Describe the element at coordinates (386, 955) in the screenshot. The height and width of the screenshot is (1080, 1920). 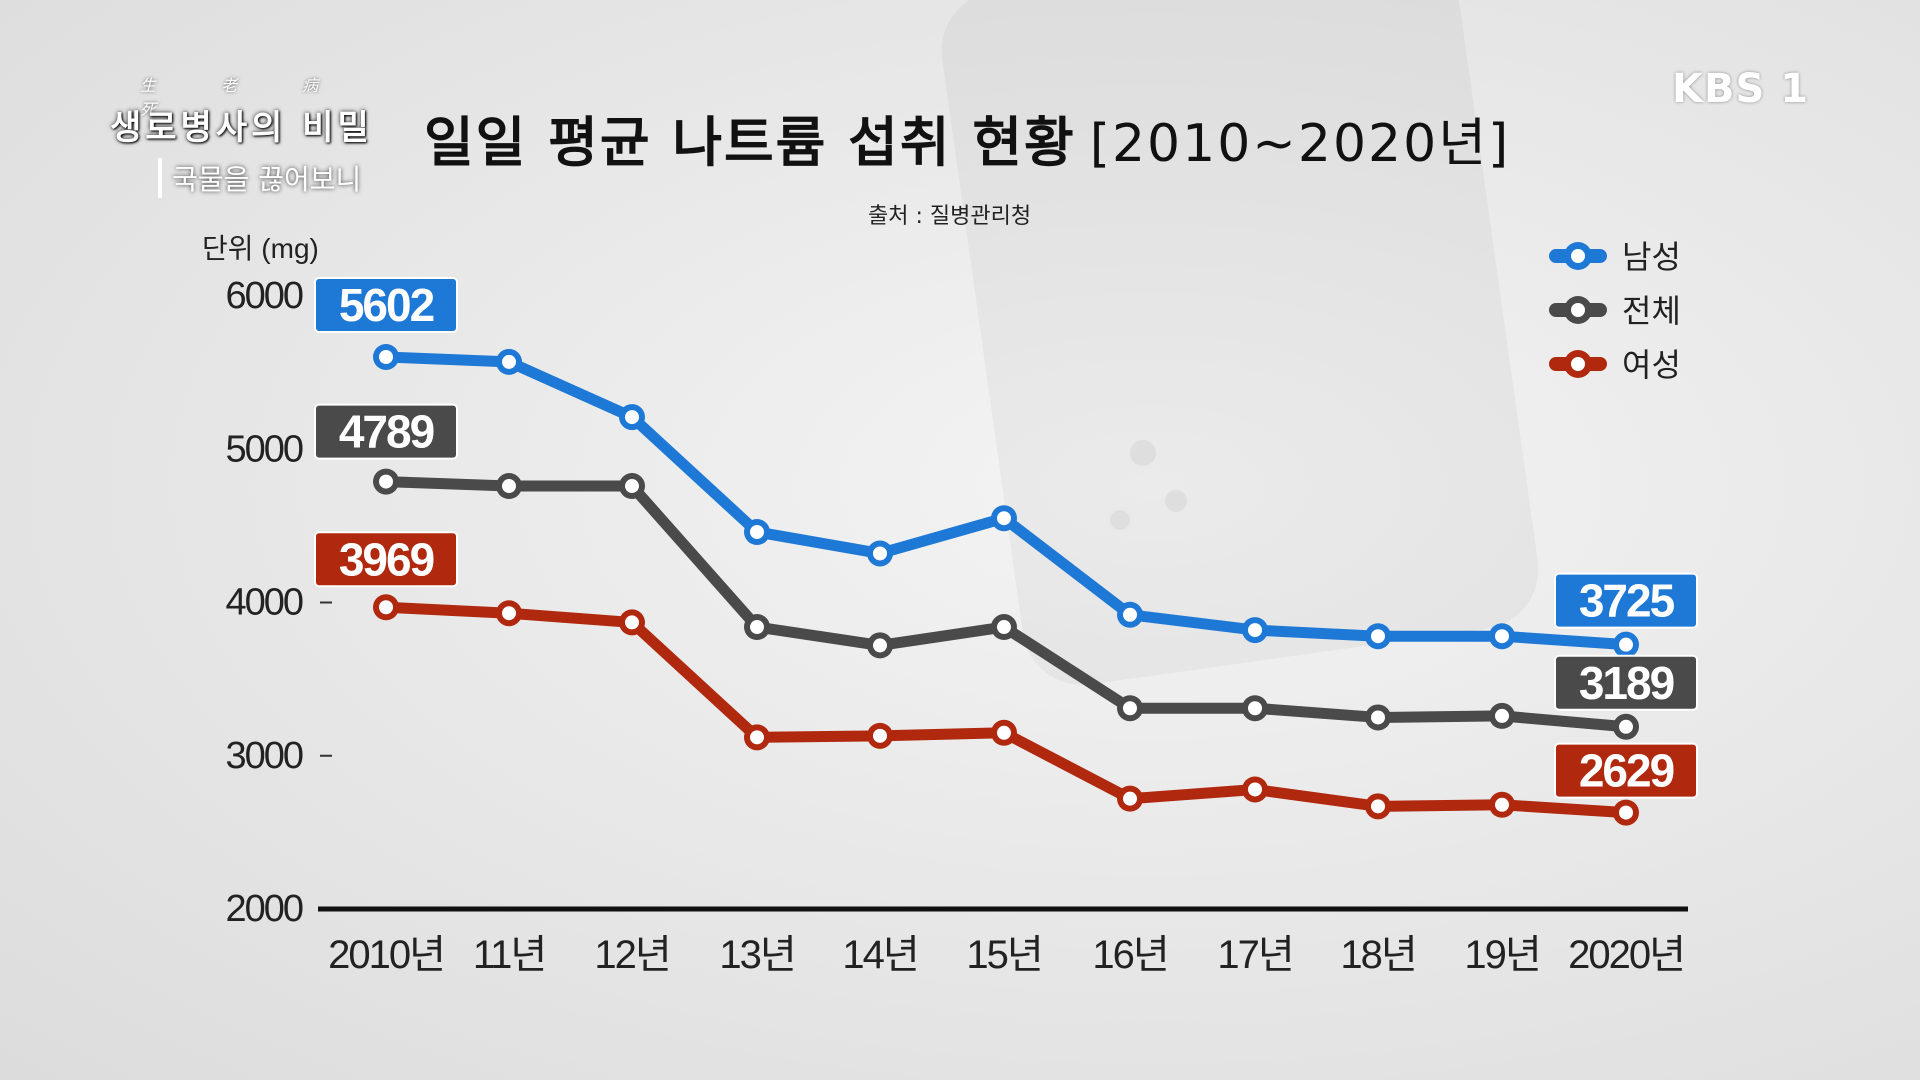
I see `x-tick-label: 2010년` at that location.